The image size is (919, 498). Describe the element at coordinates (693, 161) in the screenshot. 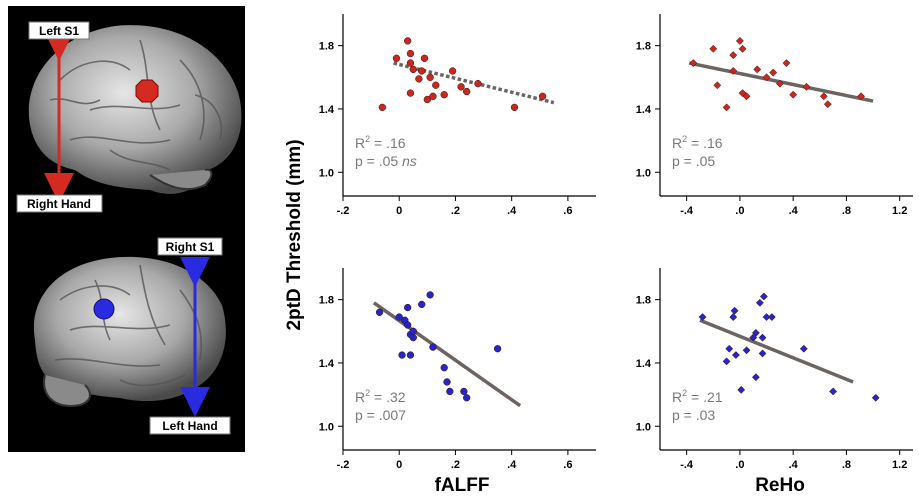

I see `p-value-label: p = .05` at that location.